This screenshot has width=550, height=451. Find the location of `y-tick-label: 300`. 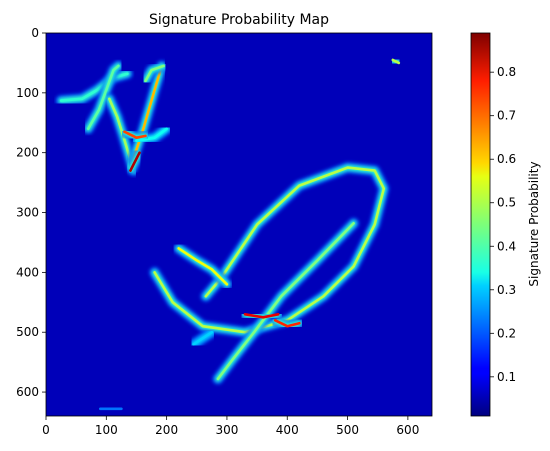

y-tick-label: 300 is located at coordinates (27, 213).